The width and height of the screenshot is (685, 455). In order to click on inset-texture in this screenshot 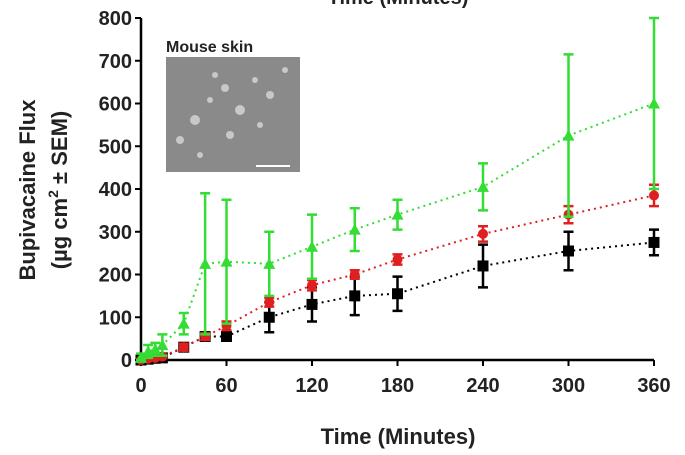, I will do `click(232, 112)`.